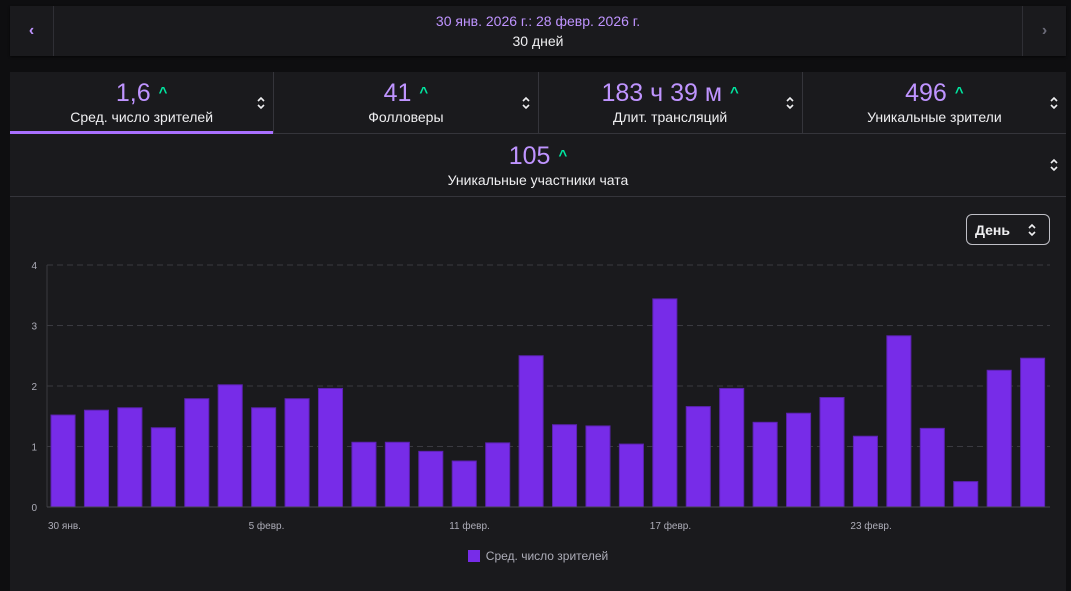  What do you see at coordinates (1032, 229) in the screenshot?
I see `select-chevrons-icon` at bounding box center [1032, 229].